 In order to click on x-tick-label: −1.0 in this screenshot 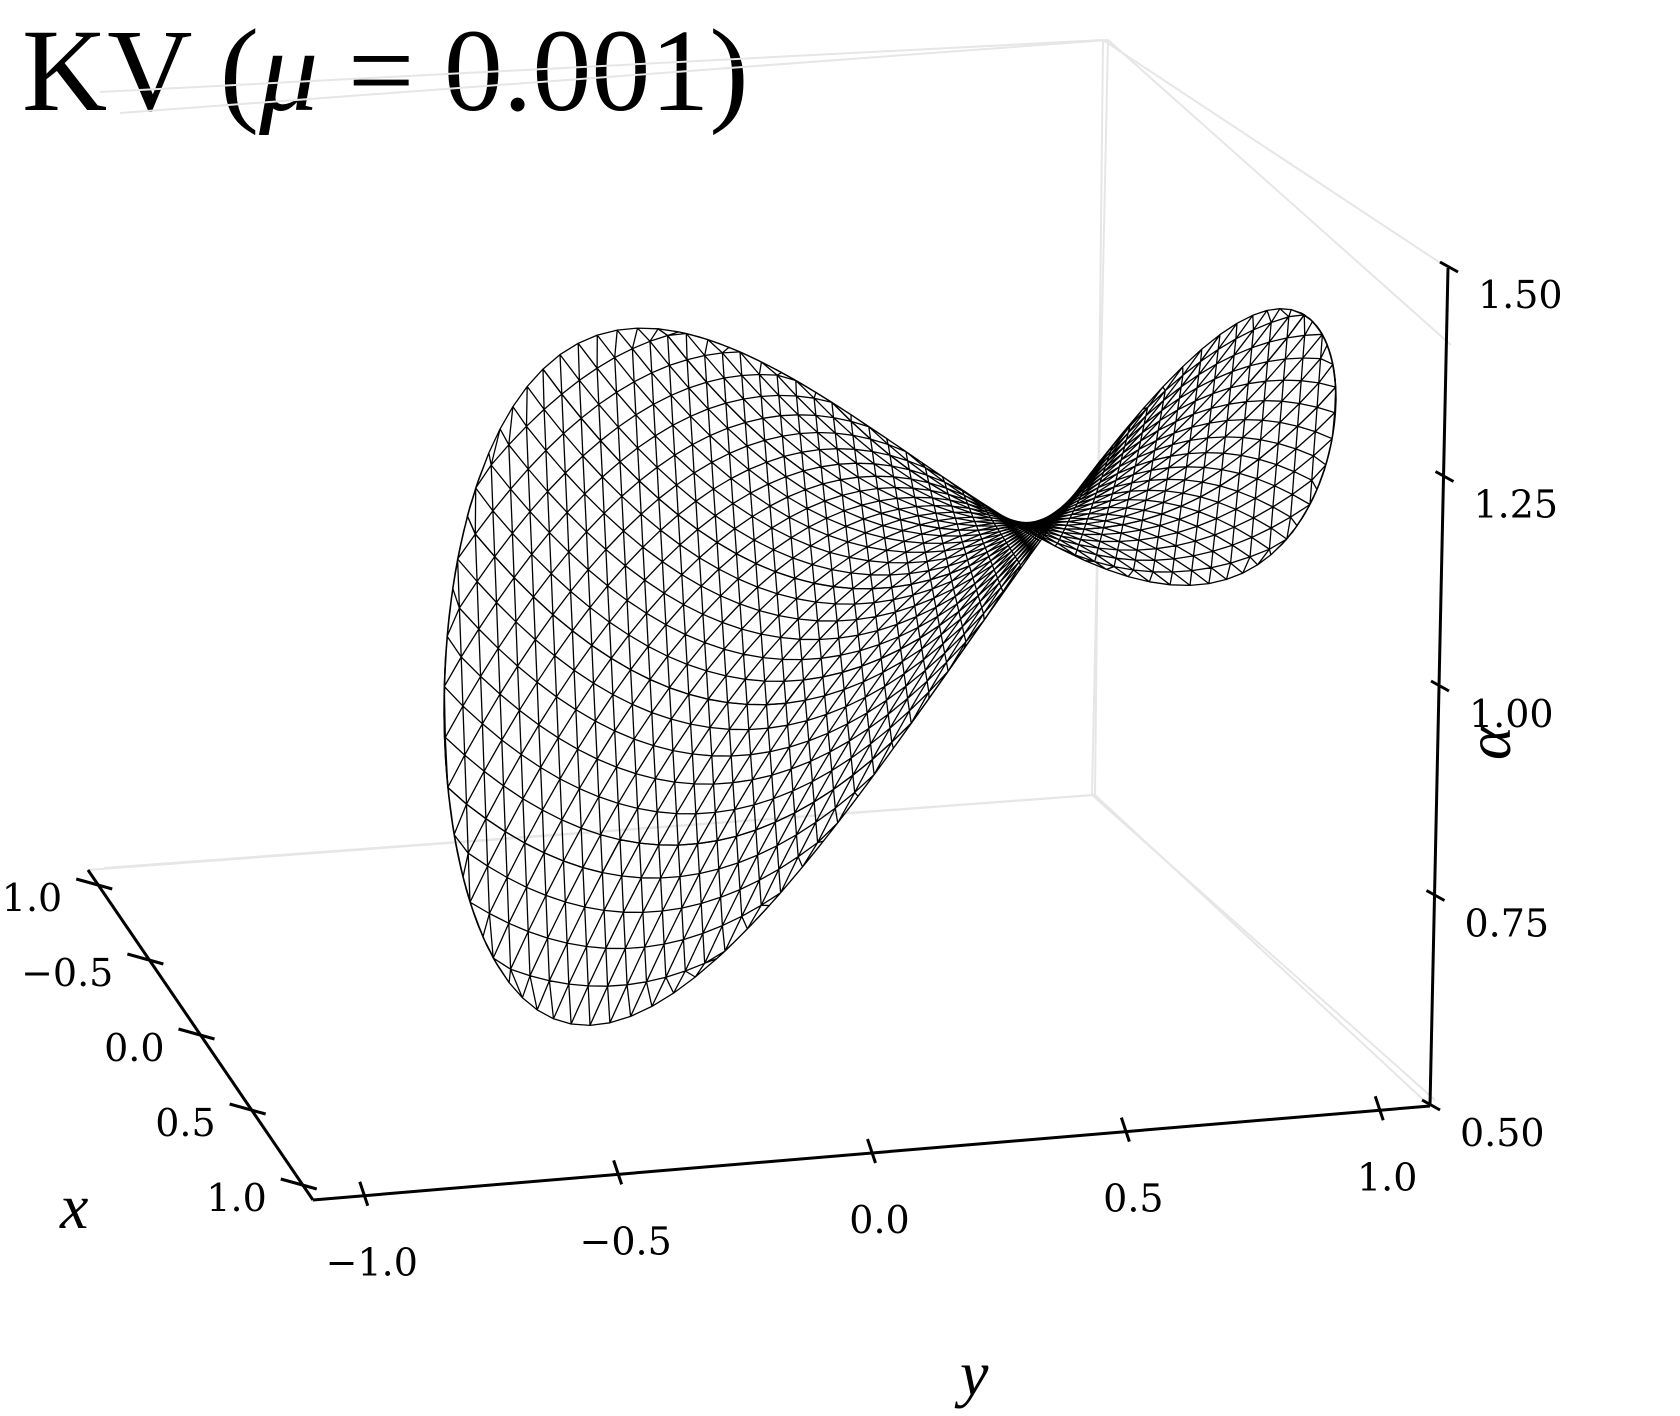, I will do `click(31, 898)`.